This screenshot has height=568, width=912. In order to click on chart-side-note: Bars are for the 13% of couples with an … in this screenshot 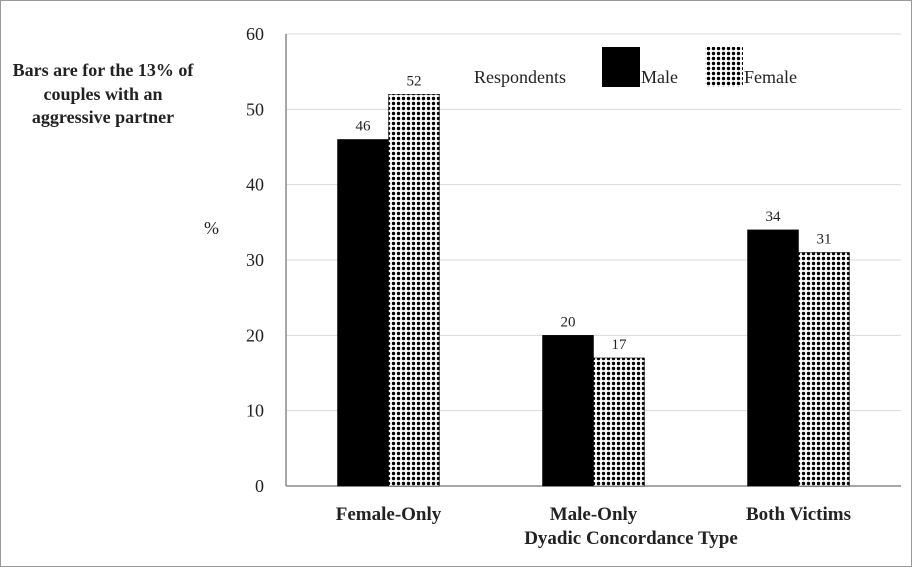, I will do `click(103, 93)`.